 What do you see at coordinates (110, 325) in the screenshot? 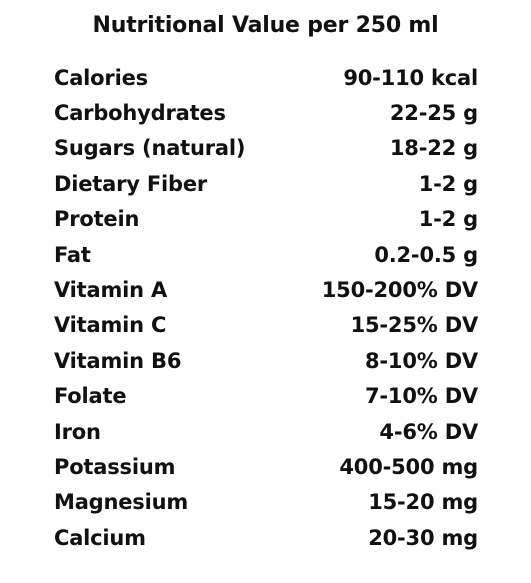
I see `nutrient-label: Vitamin C` at bounding box center [110, 325].